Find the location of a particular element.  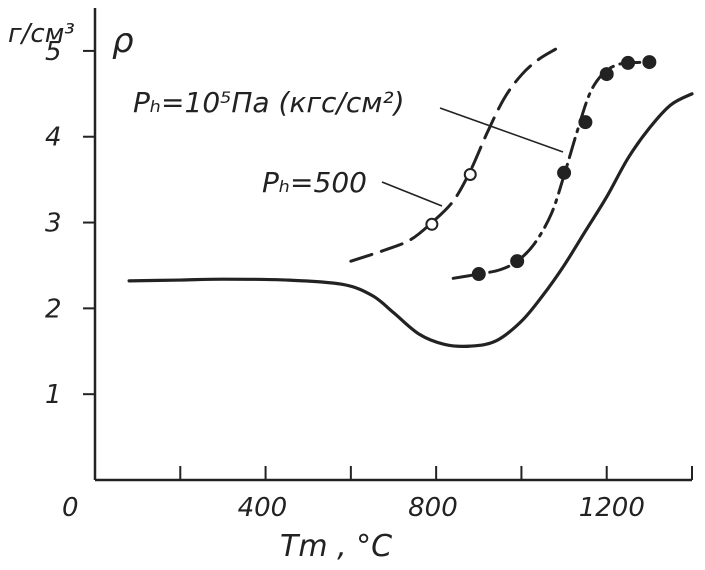

y-axis-symbol-label: ρ is located at coordinates (123, 41).